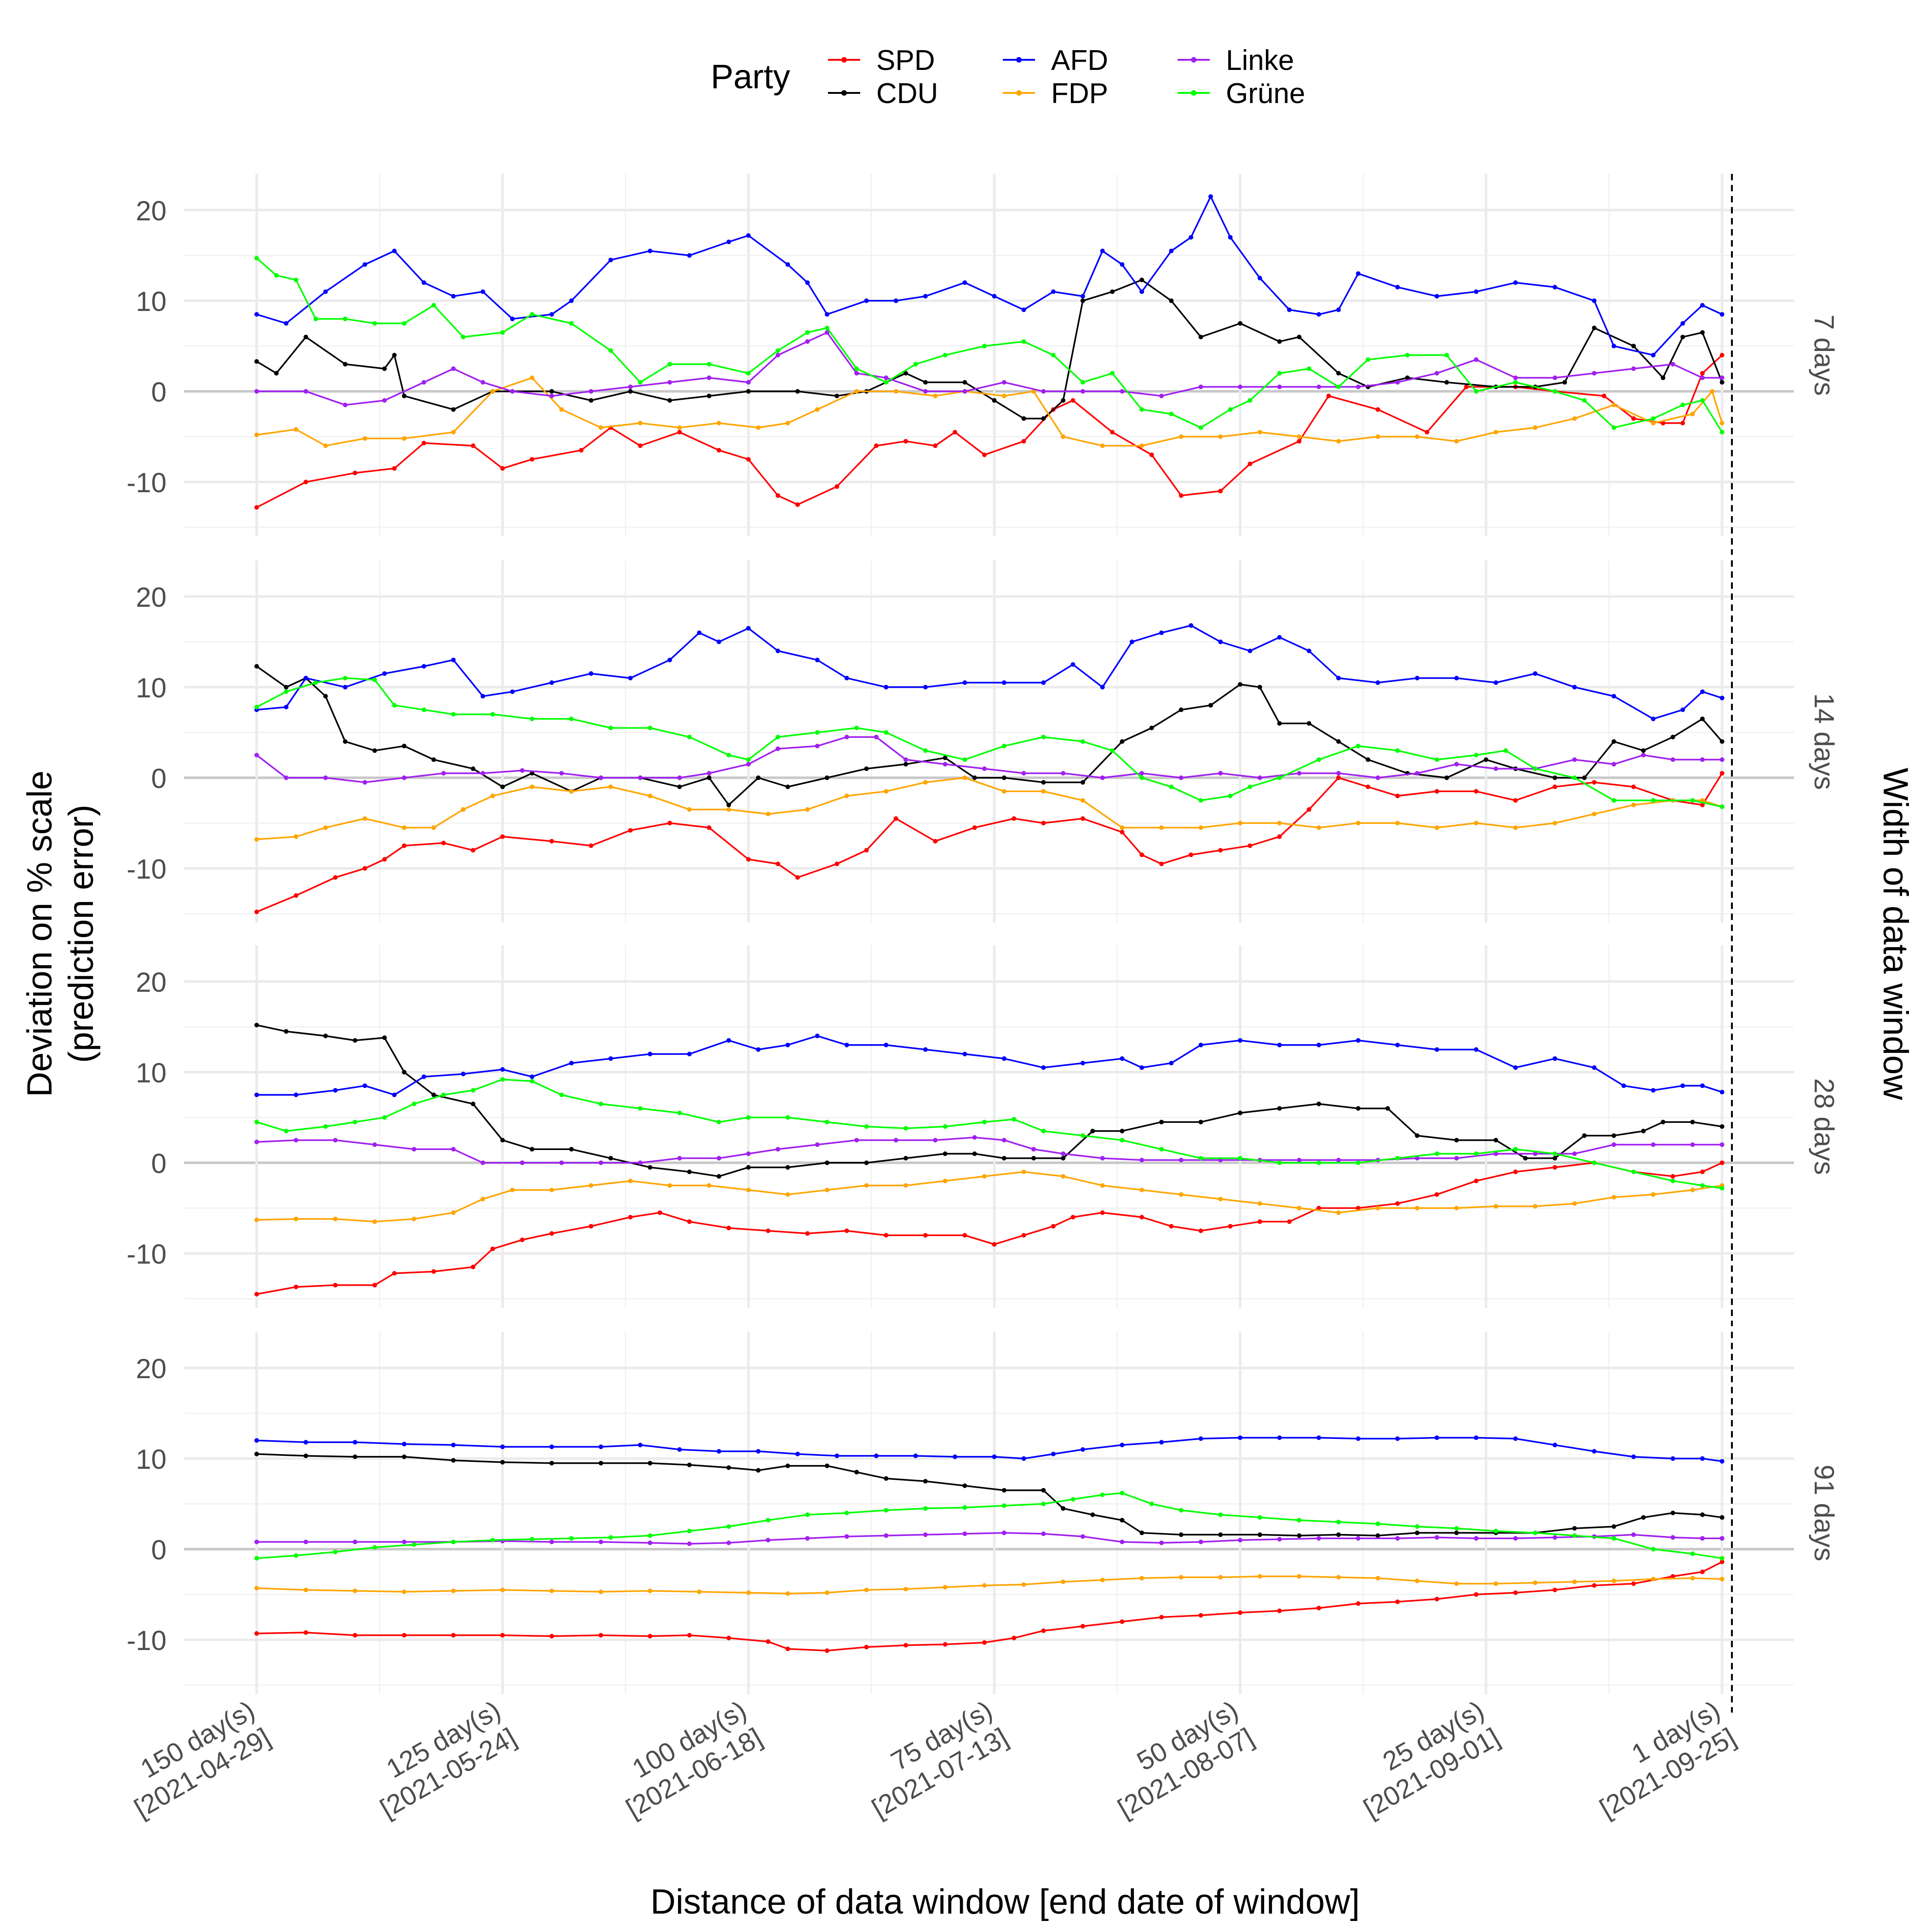 This screenshot has width=1932, height=1932. What do you see at coordinates (905, 60) in the screenshot?
I see `legend-label: SPD` at bounding box center [905, 60].